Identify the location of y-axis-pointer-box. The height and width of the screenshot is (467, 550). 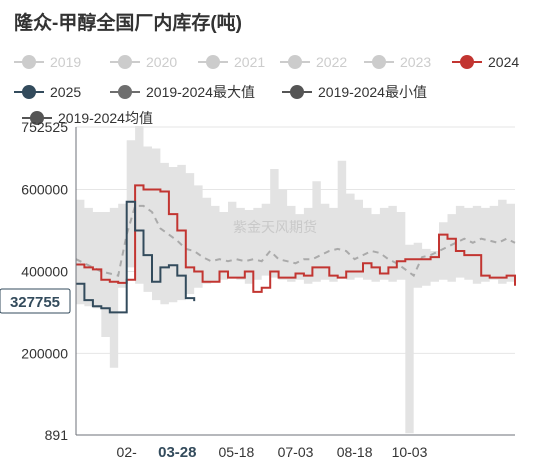
(35, 301).